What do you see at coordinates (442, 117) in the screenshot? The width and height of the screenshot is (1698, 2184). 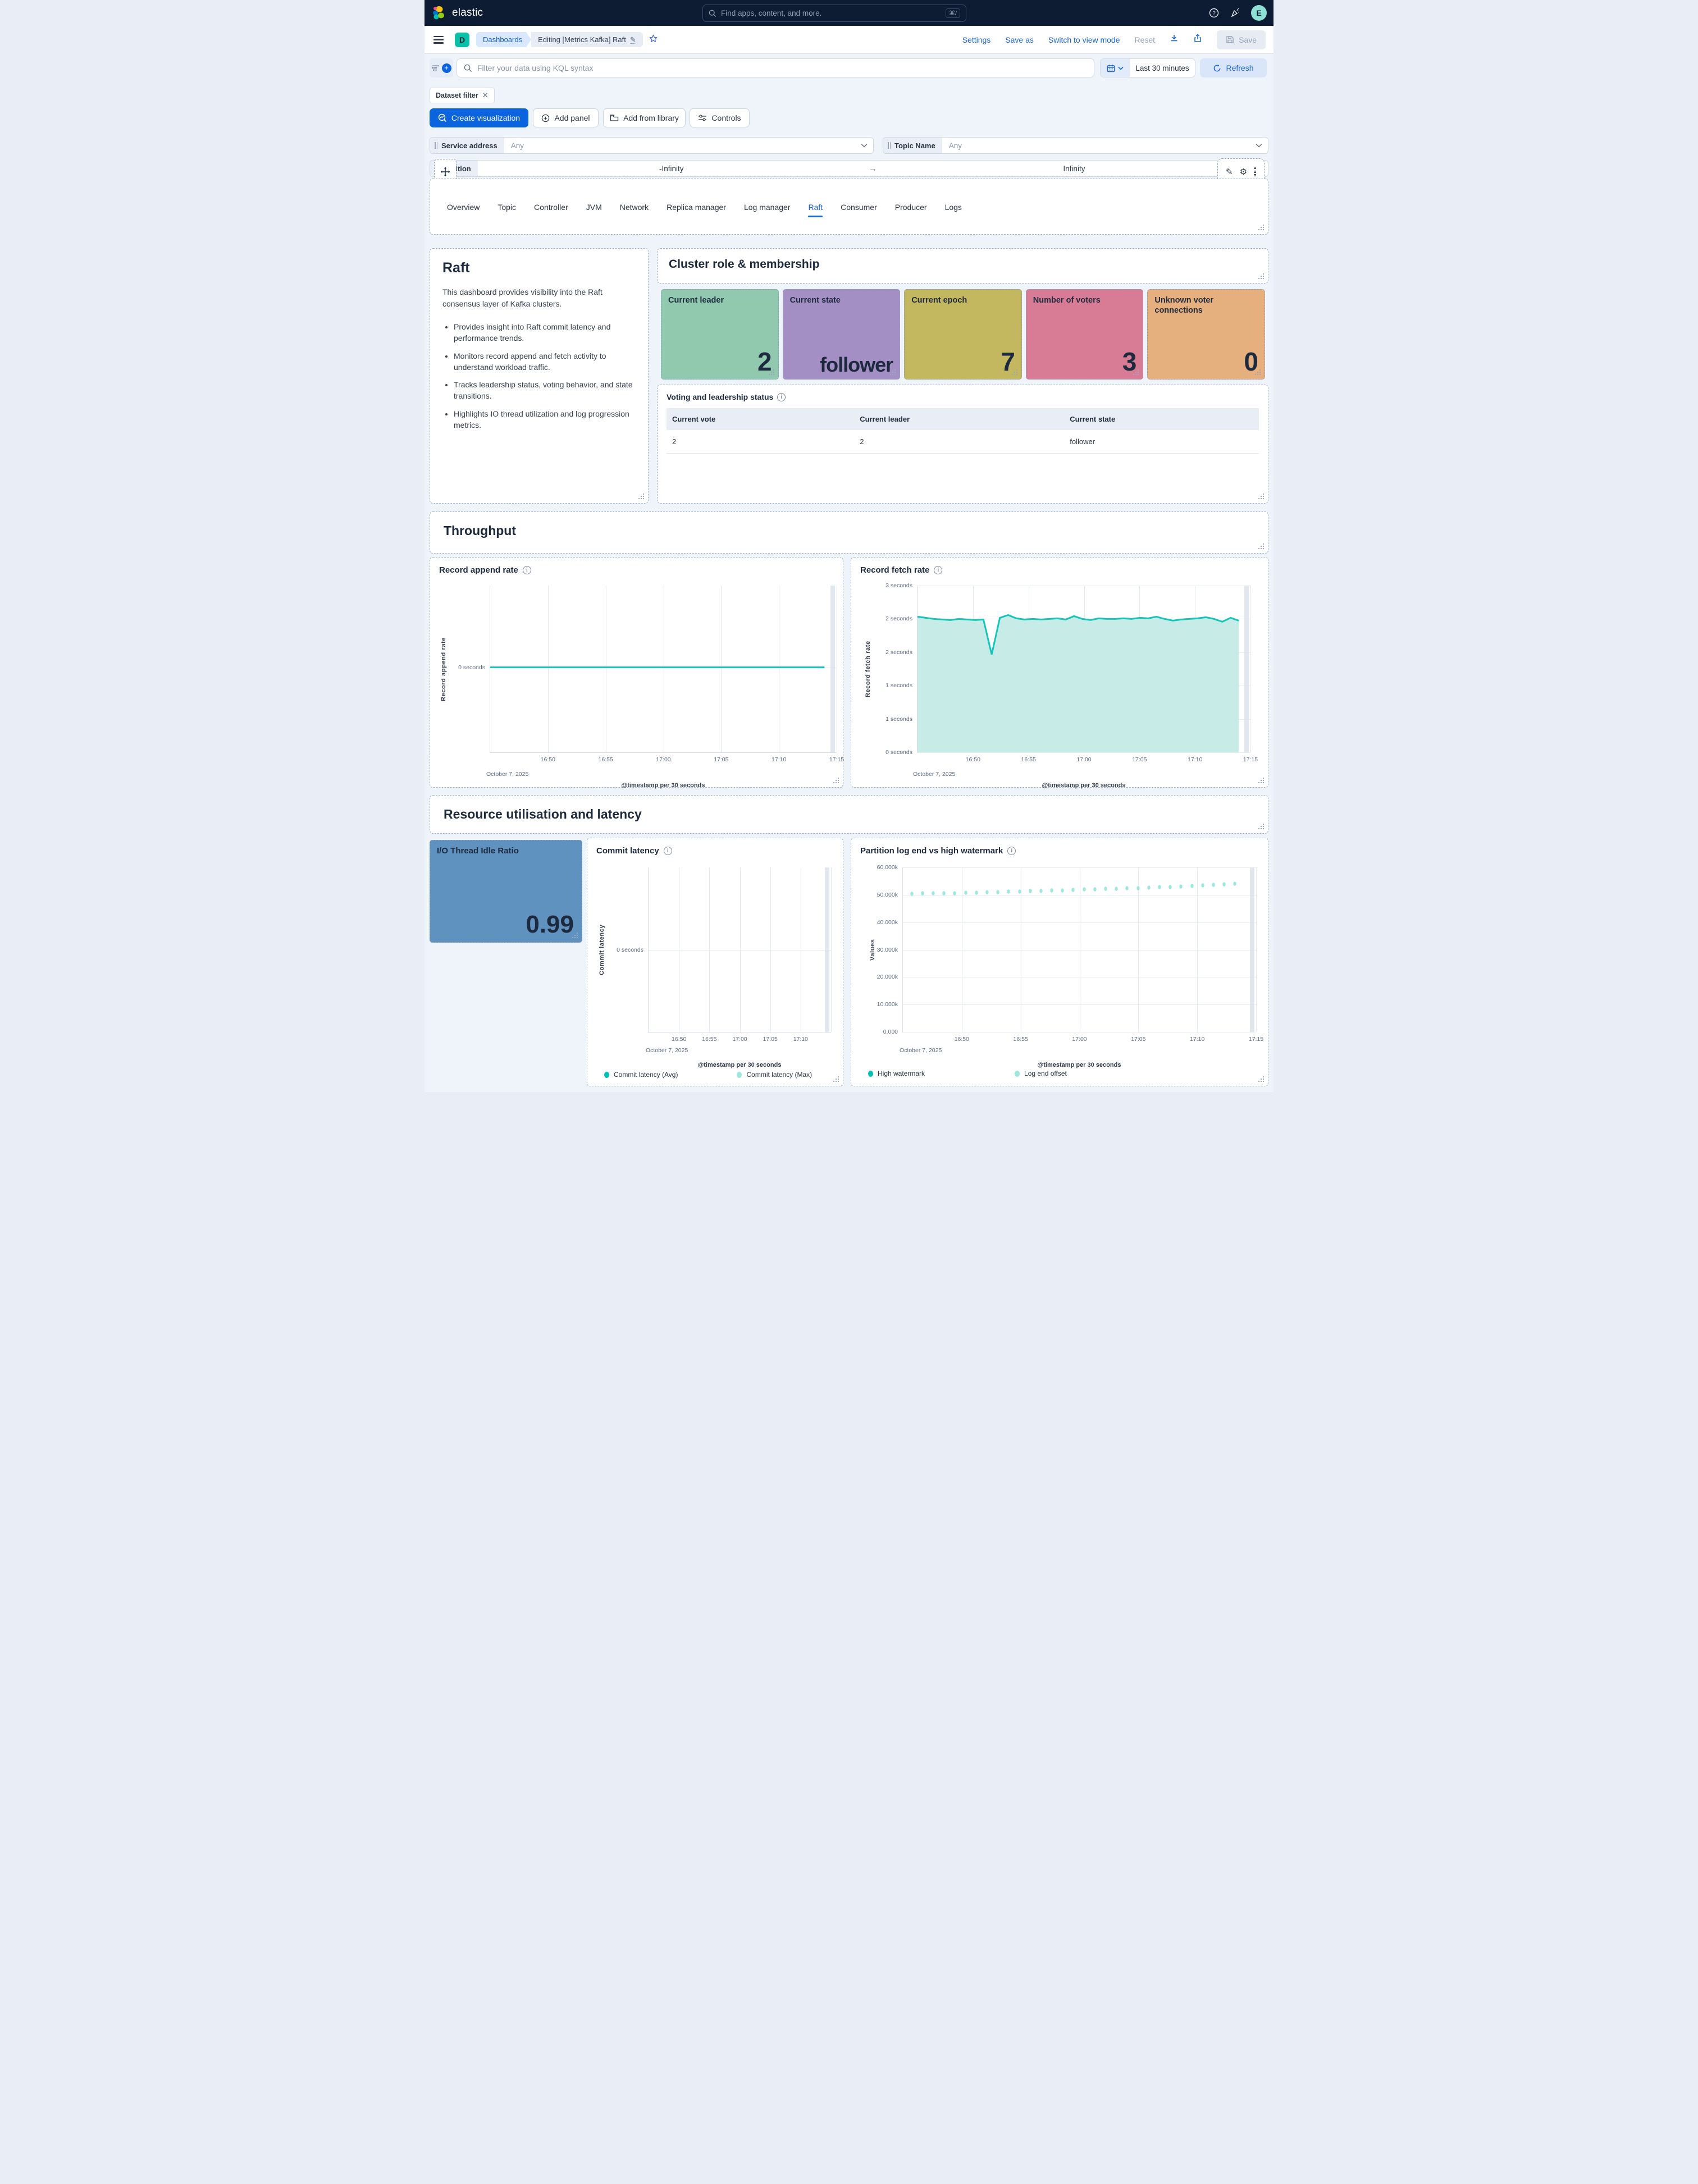 I see `lens-icon` at bounding box center [442, 117].